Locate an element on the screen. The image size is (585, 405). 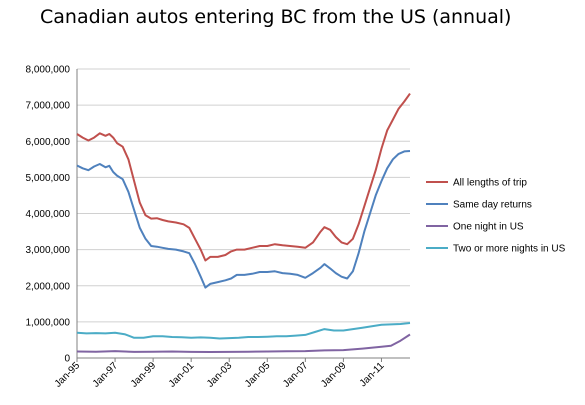
x-tick-label: Jan-11 is located at coordinates (372, 374).